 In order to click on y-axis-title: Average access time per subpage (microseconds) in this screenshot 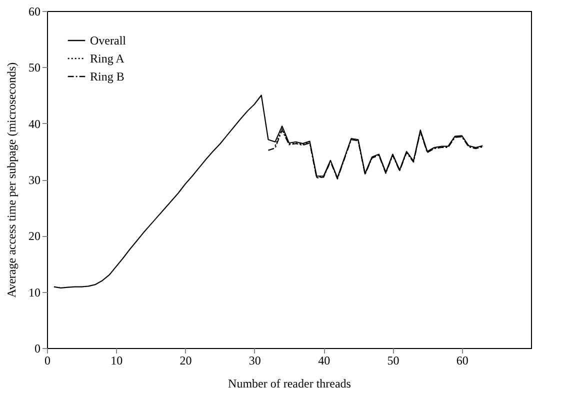, I will do `click(11, 180)`.